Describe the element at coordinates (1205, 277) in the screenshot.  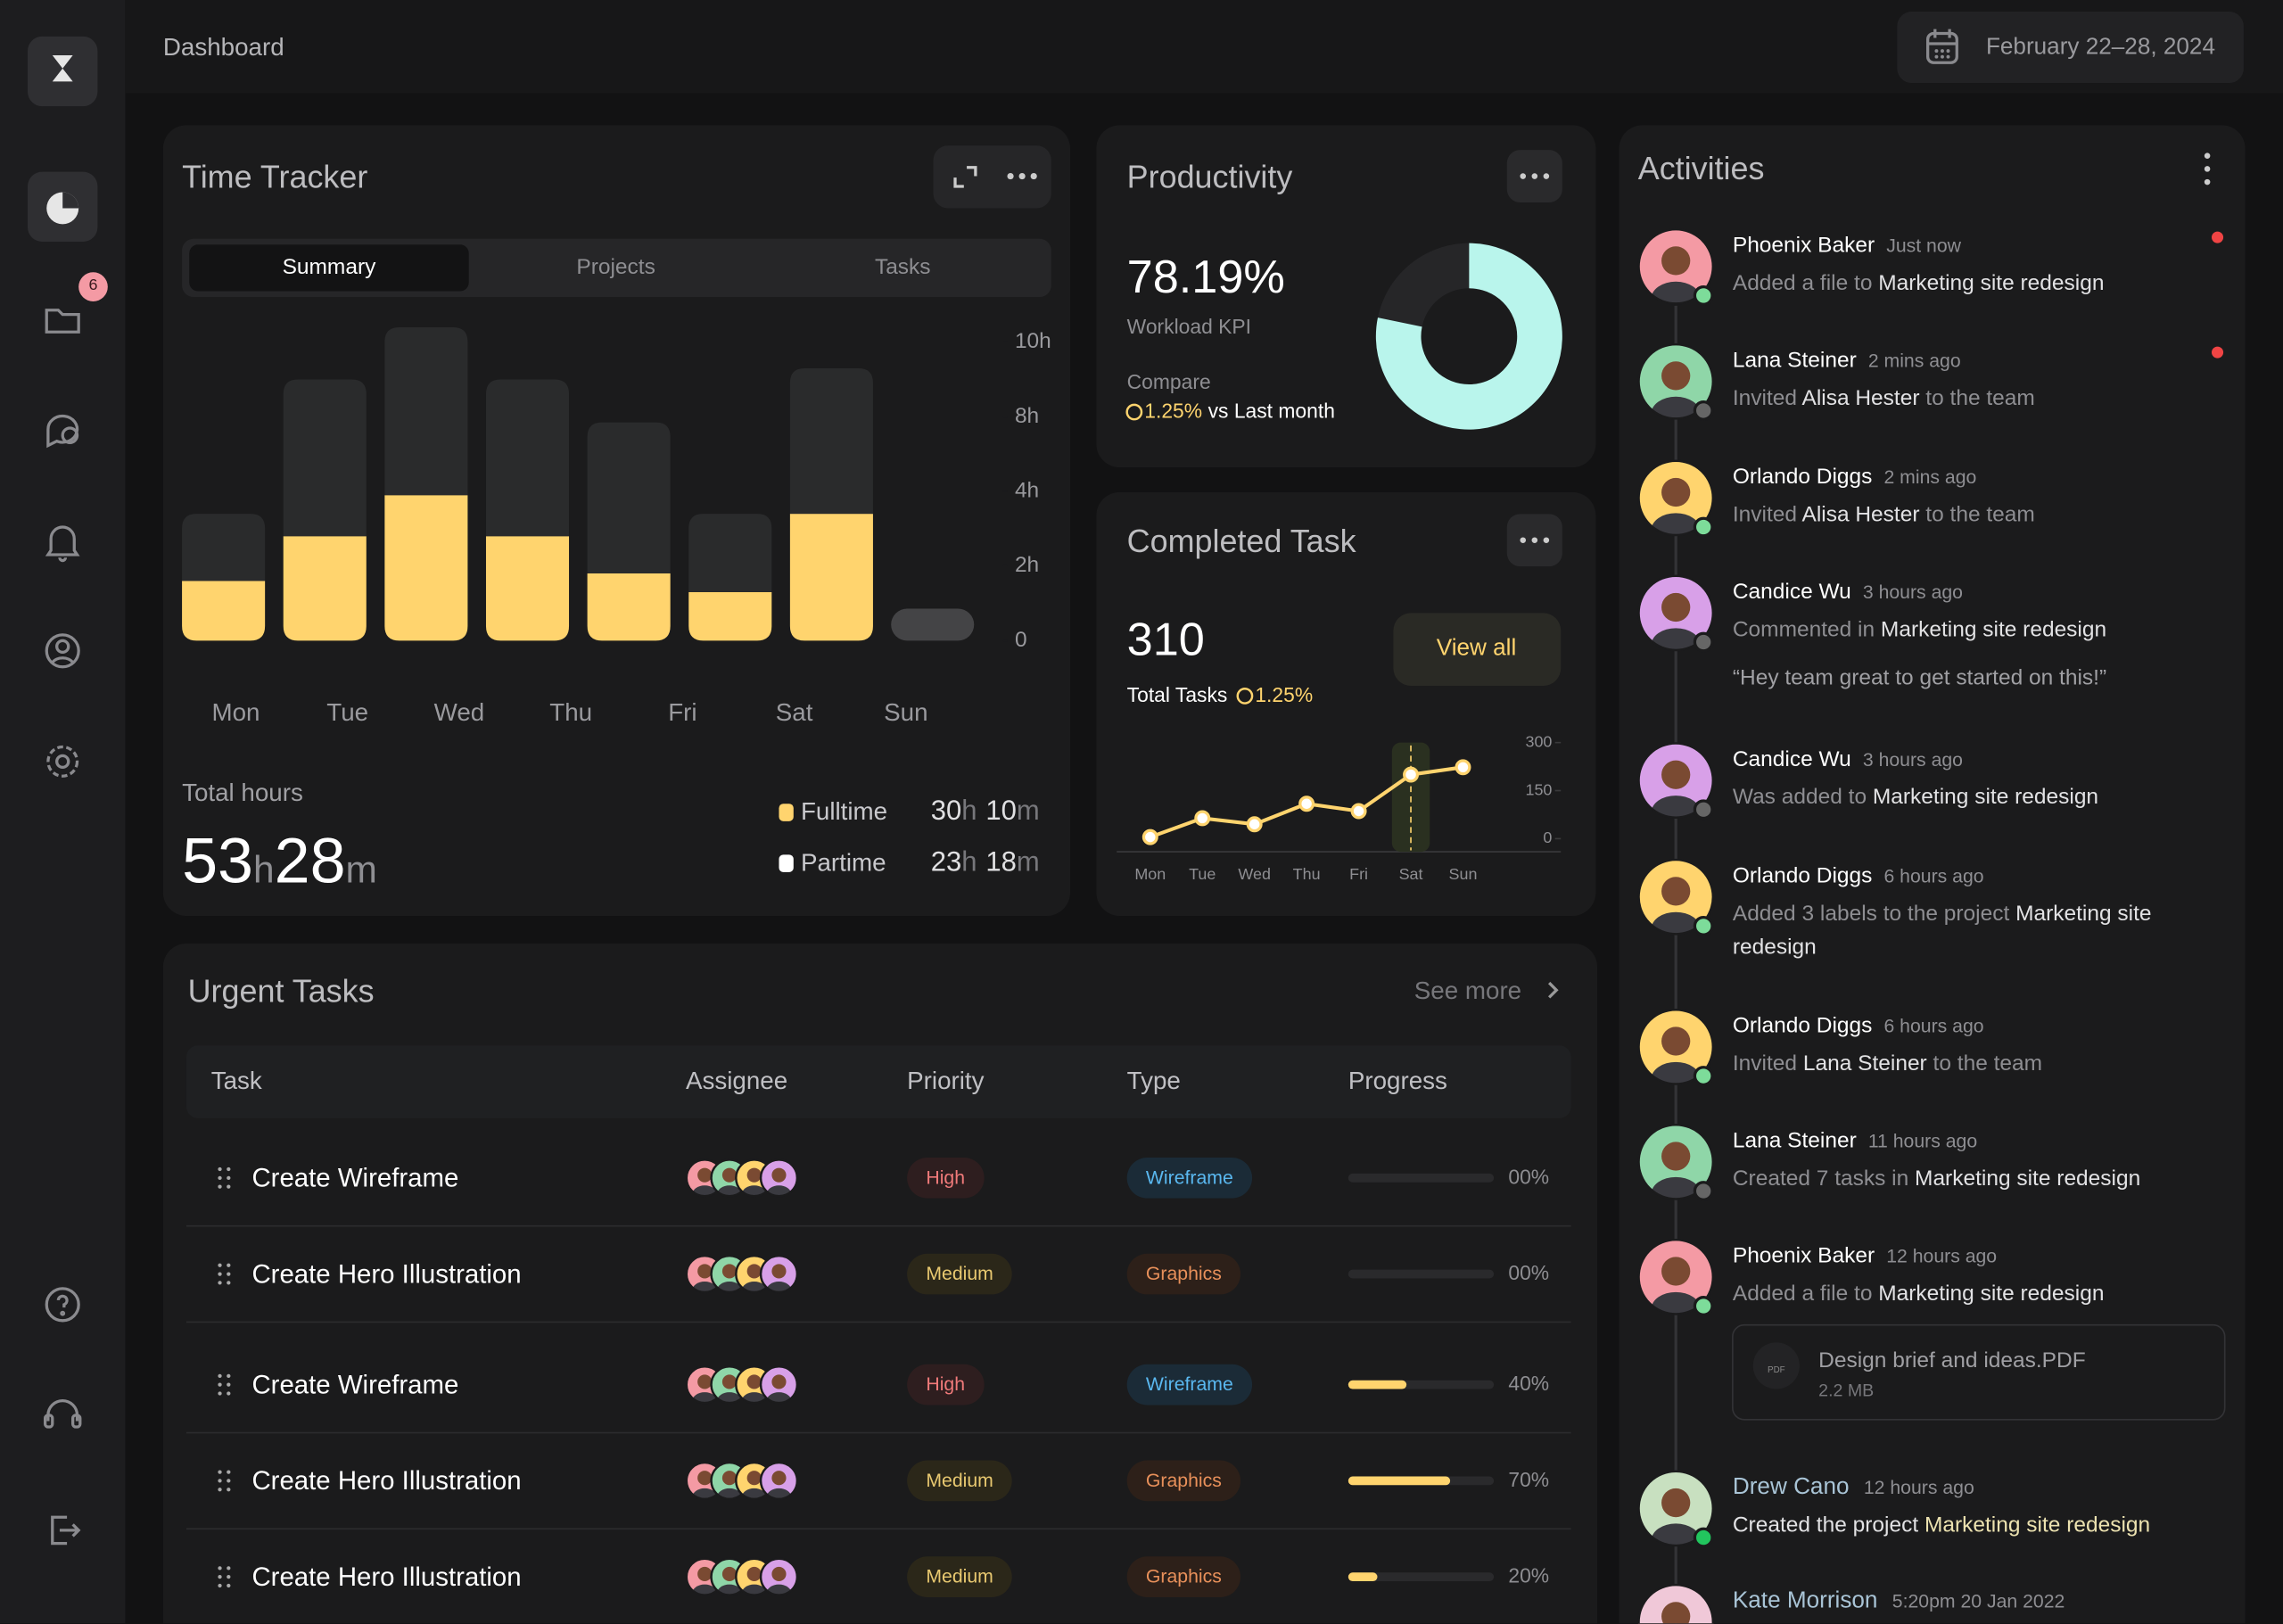
I see `kpi-value: 78.19%` at that location.